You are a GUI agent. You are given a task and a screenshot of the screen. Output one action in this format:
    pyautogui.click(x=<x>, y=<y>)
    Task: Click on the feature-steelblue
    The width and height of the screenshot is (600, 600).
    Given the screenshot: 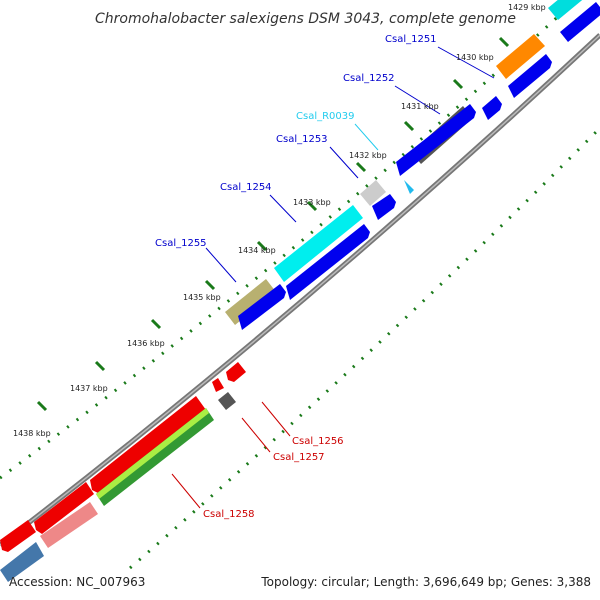 What is the action you would take?
    pyautogui.click(x=22, y=562)
    